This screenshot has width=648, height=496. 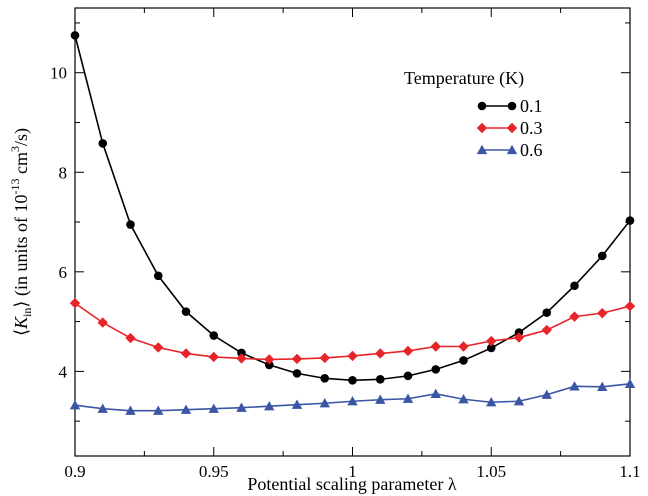 What do you see at coordinates (629, 471) in the screenshot?
I see `x-tick-label: 1.1` at bounding box center [629, 471].